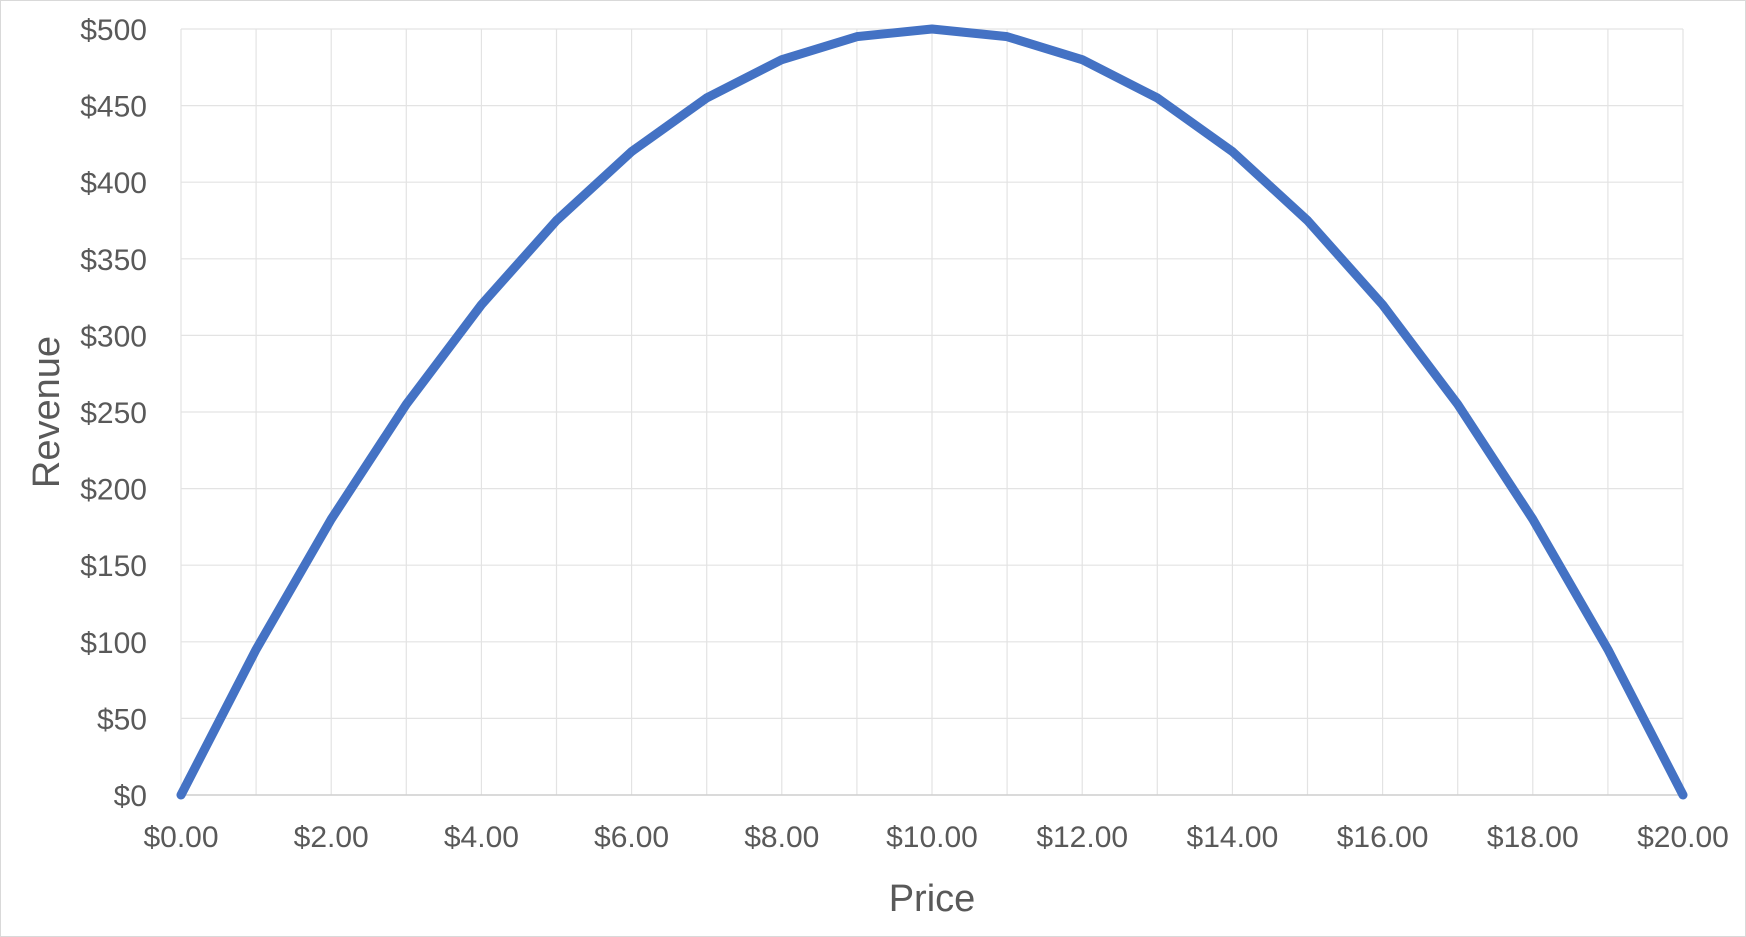  I want to click on y-tick-label: $300, so click(113, 336).